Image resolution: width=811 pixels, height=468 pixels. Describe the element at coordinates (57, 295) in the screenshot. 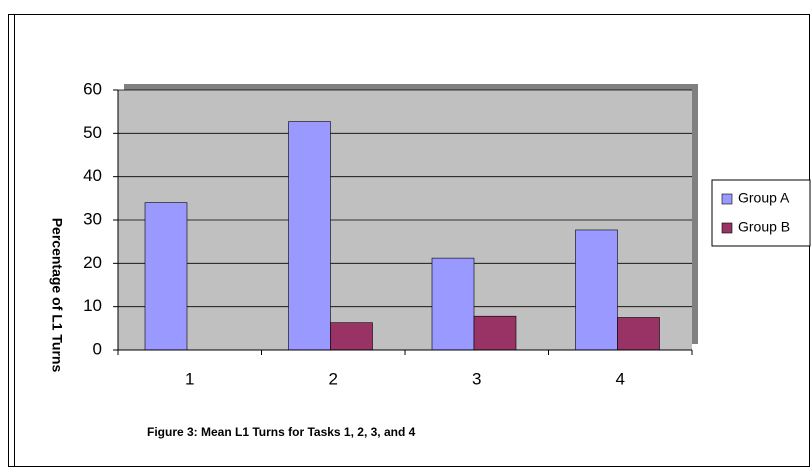

I see `y-axis-label: Percentage of L1 Turns` at that location.